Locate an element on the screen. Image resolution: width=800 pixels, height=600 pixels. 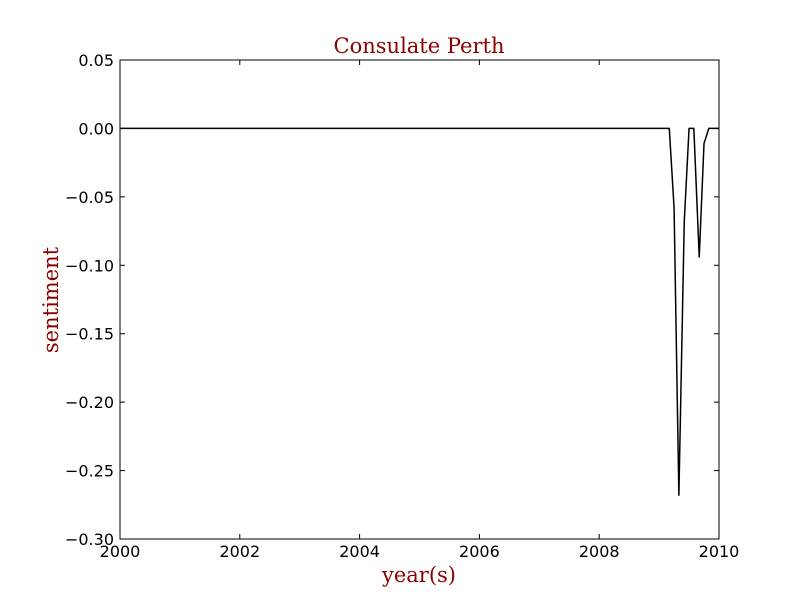
x-tick-label: 2000 is located at coordinates (120, 551).